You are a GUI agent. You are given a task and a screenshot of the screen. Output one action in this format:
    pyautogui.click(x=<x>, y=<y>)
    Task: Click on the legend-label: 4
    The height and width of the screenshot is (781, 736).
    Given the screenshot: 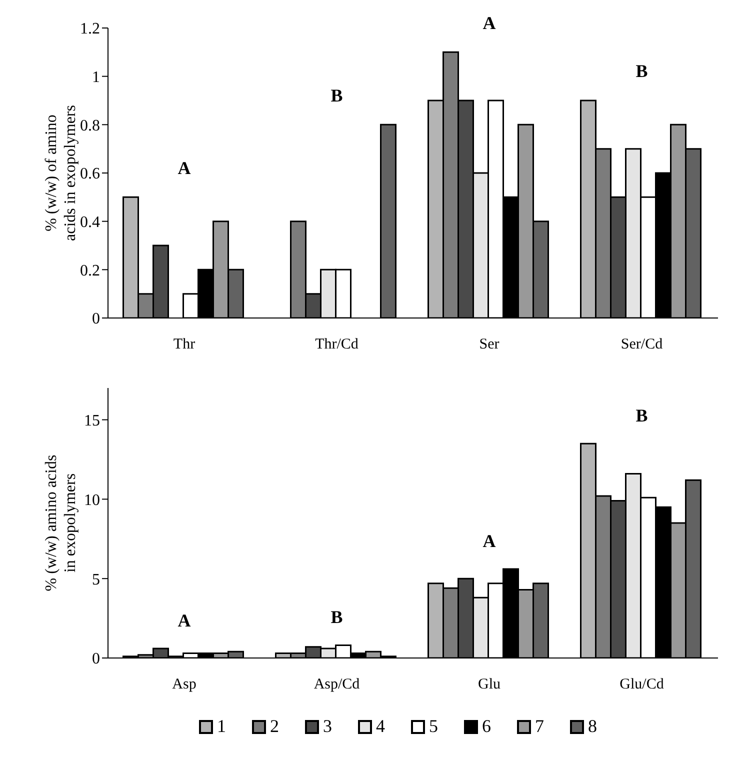 What is the action you would take?
    pyautogui.click(x=380, y=726)
    